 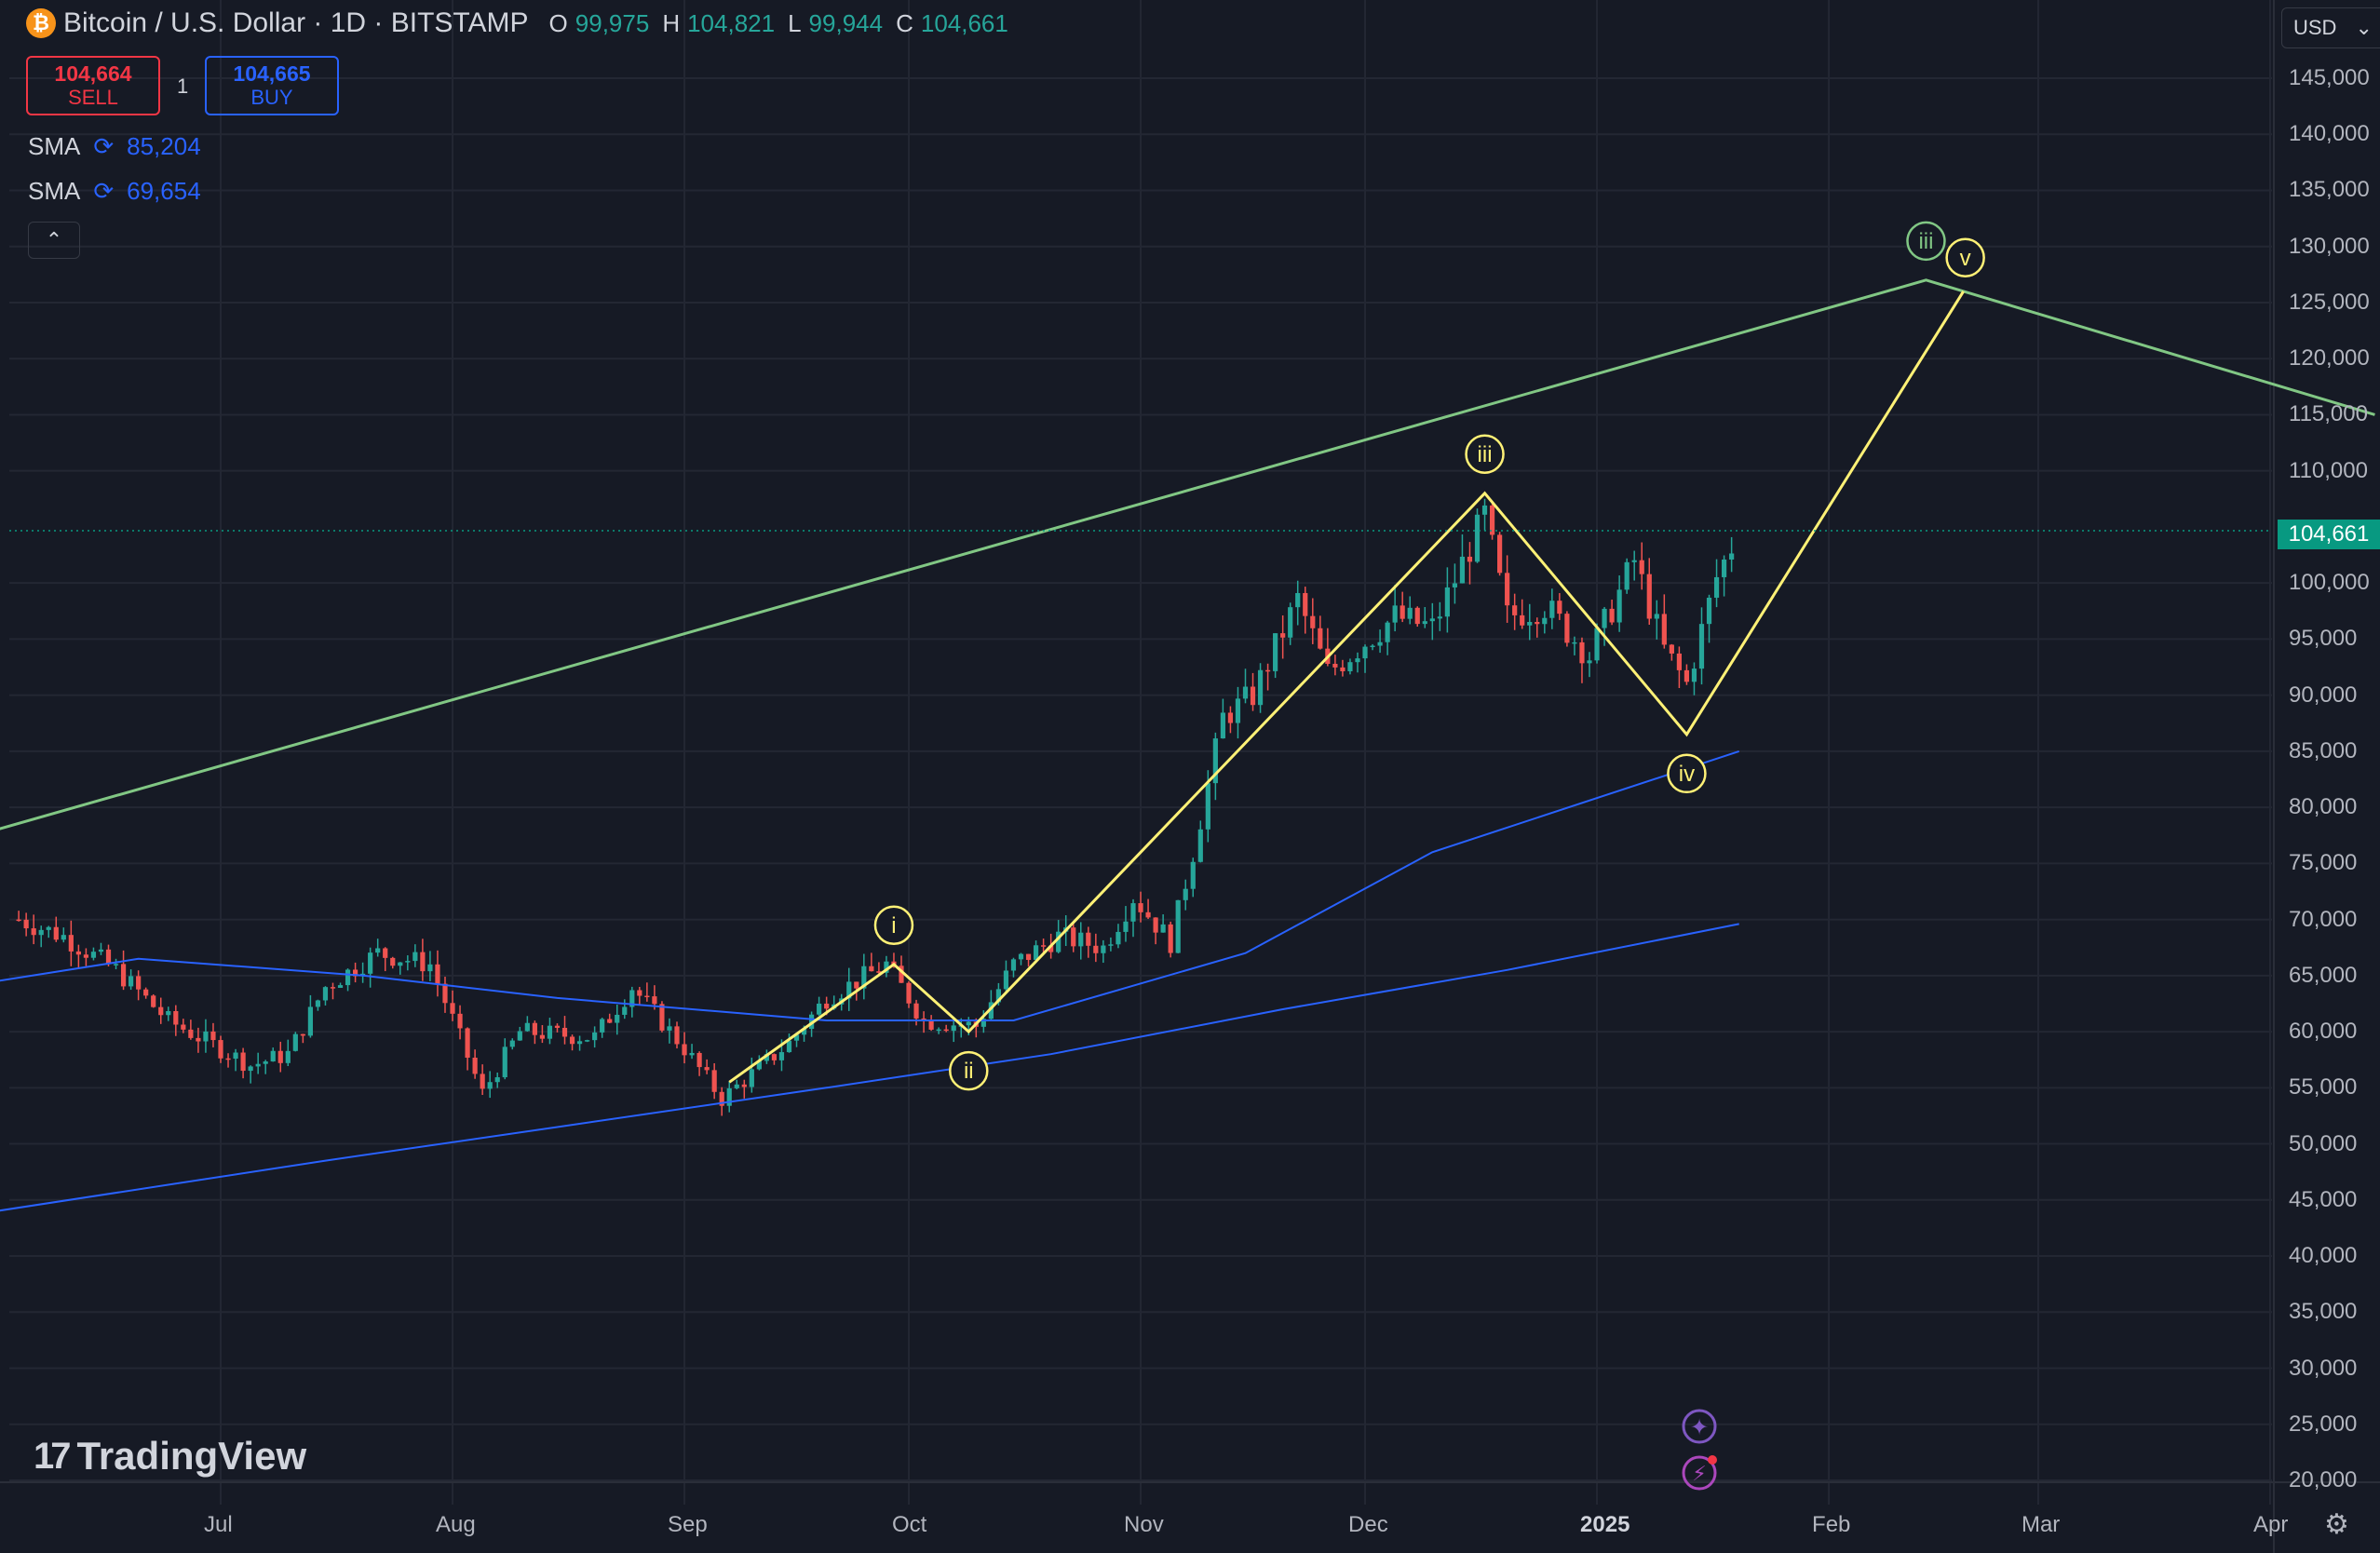 What do you see at coordinates (2323, 975) in the screenshot?
I see `price-tick-label: 65,000` at bounding box center [2323, 975].